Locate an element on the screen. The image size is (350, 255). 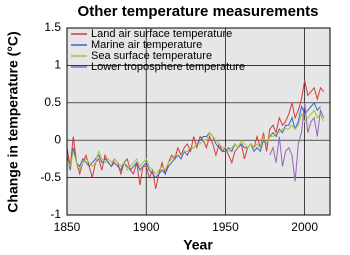
y-tick-label: -0.5 is located at coordinates (50, 177).